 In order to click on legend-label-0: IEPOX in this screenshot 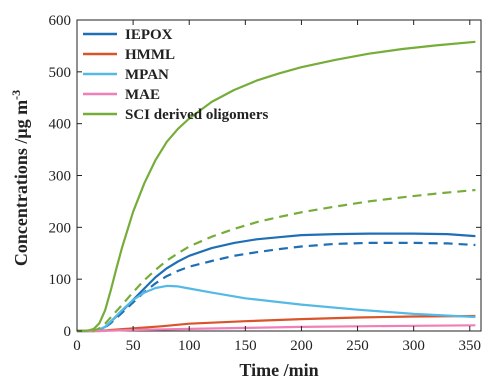, I will do `click(149, 35)`.